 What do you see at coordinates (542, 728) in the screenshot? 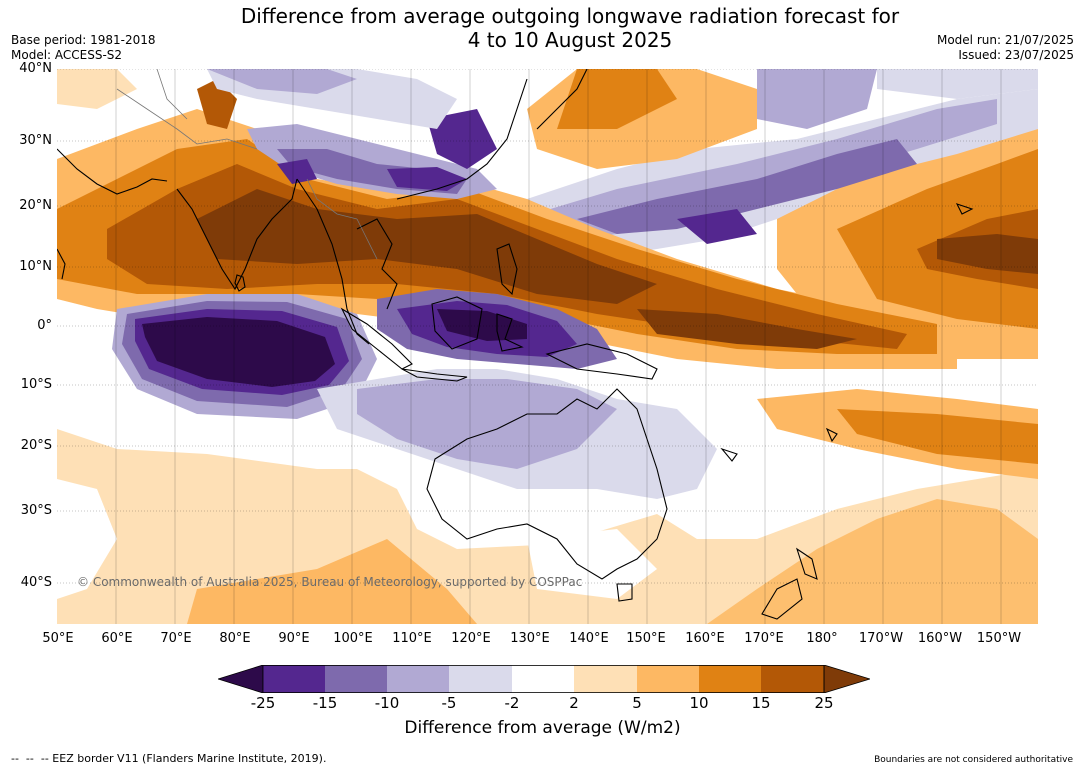
I see `colorbar-label: Difference from average (W/m2)` at bounding box center [542, 728].